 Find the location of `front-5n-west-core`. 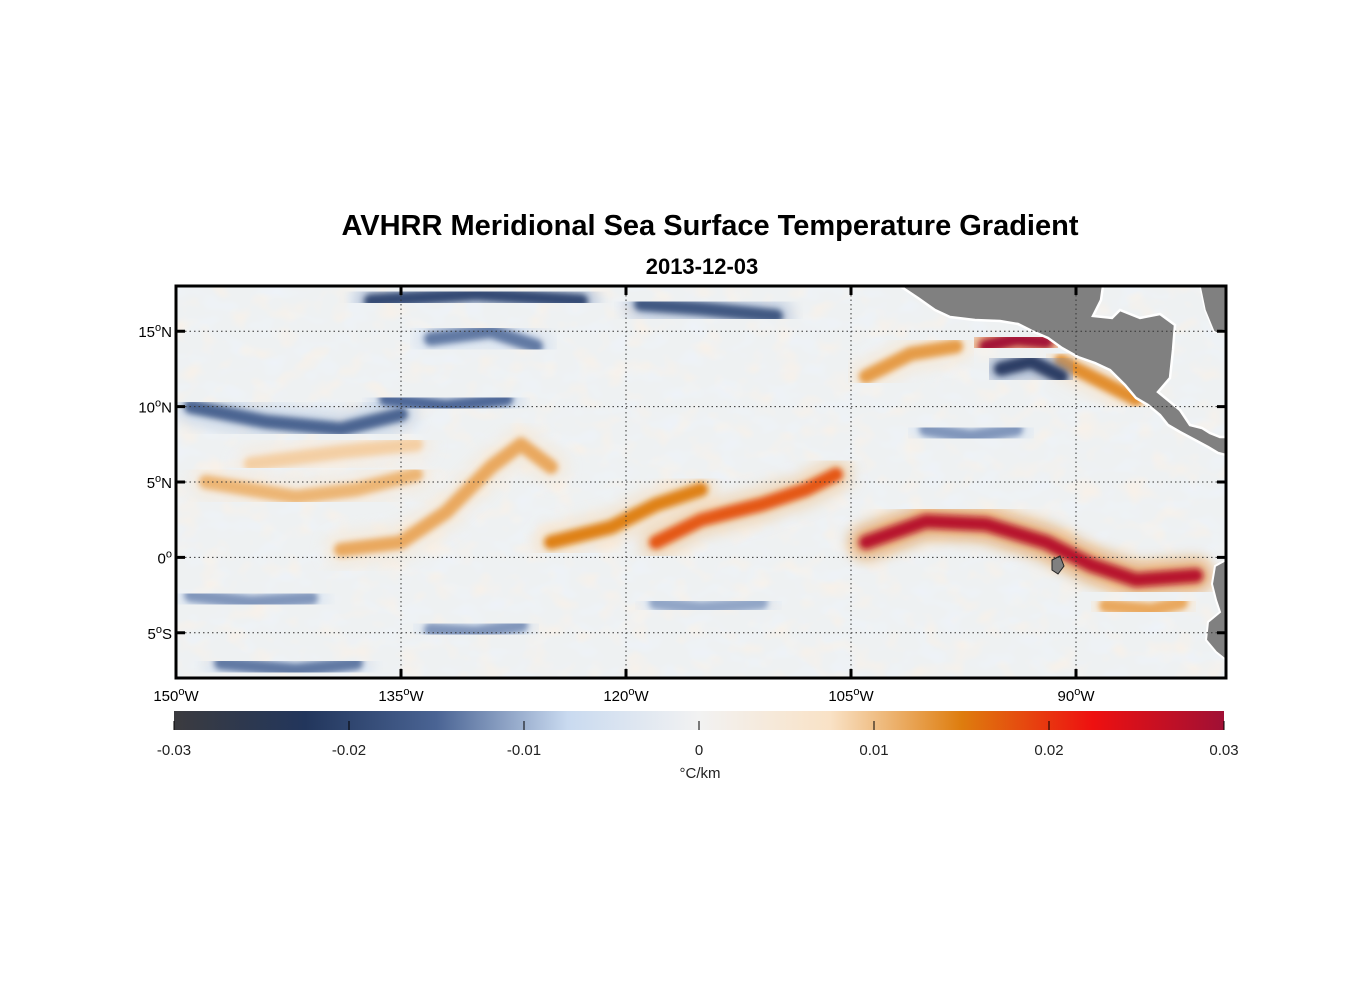

front-5n-west-core is located at coordinates (311, 486).